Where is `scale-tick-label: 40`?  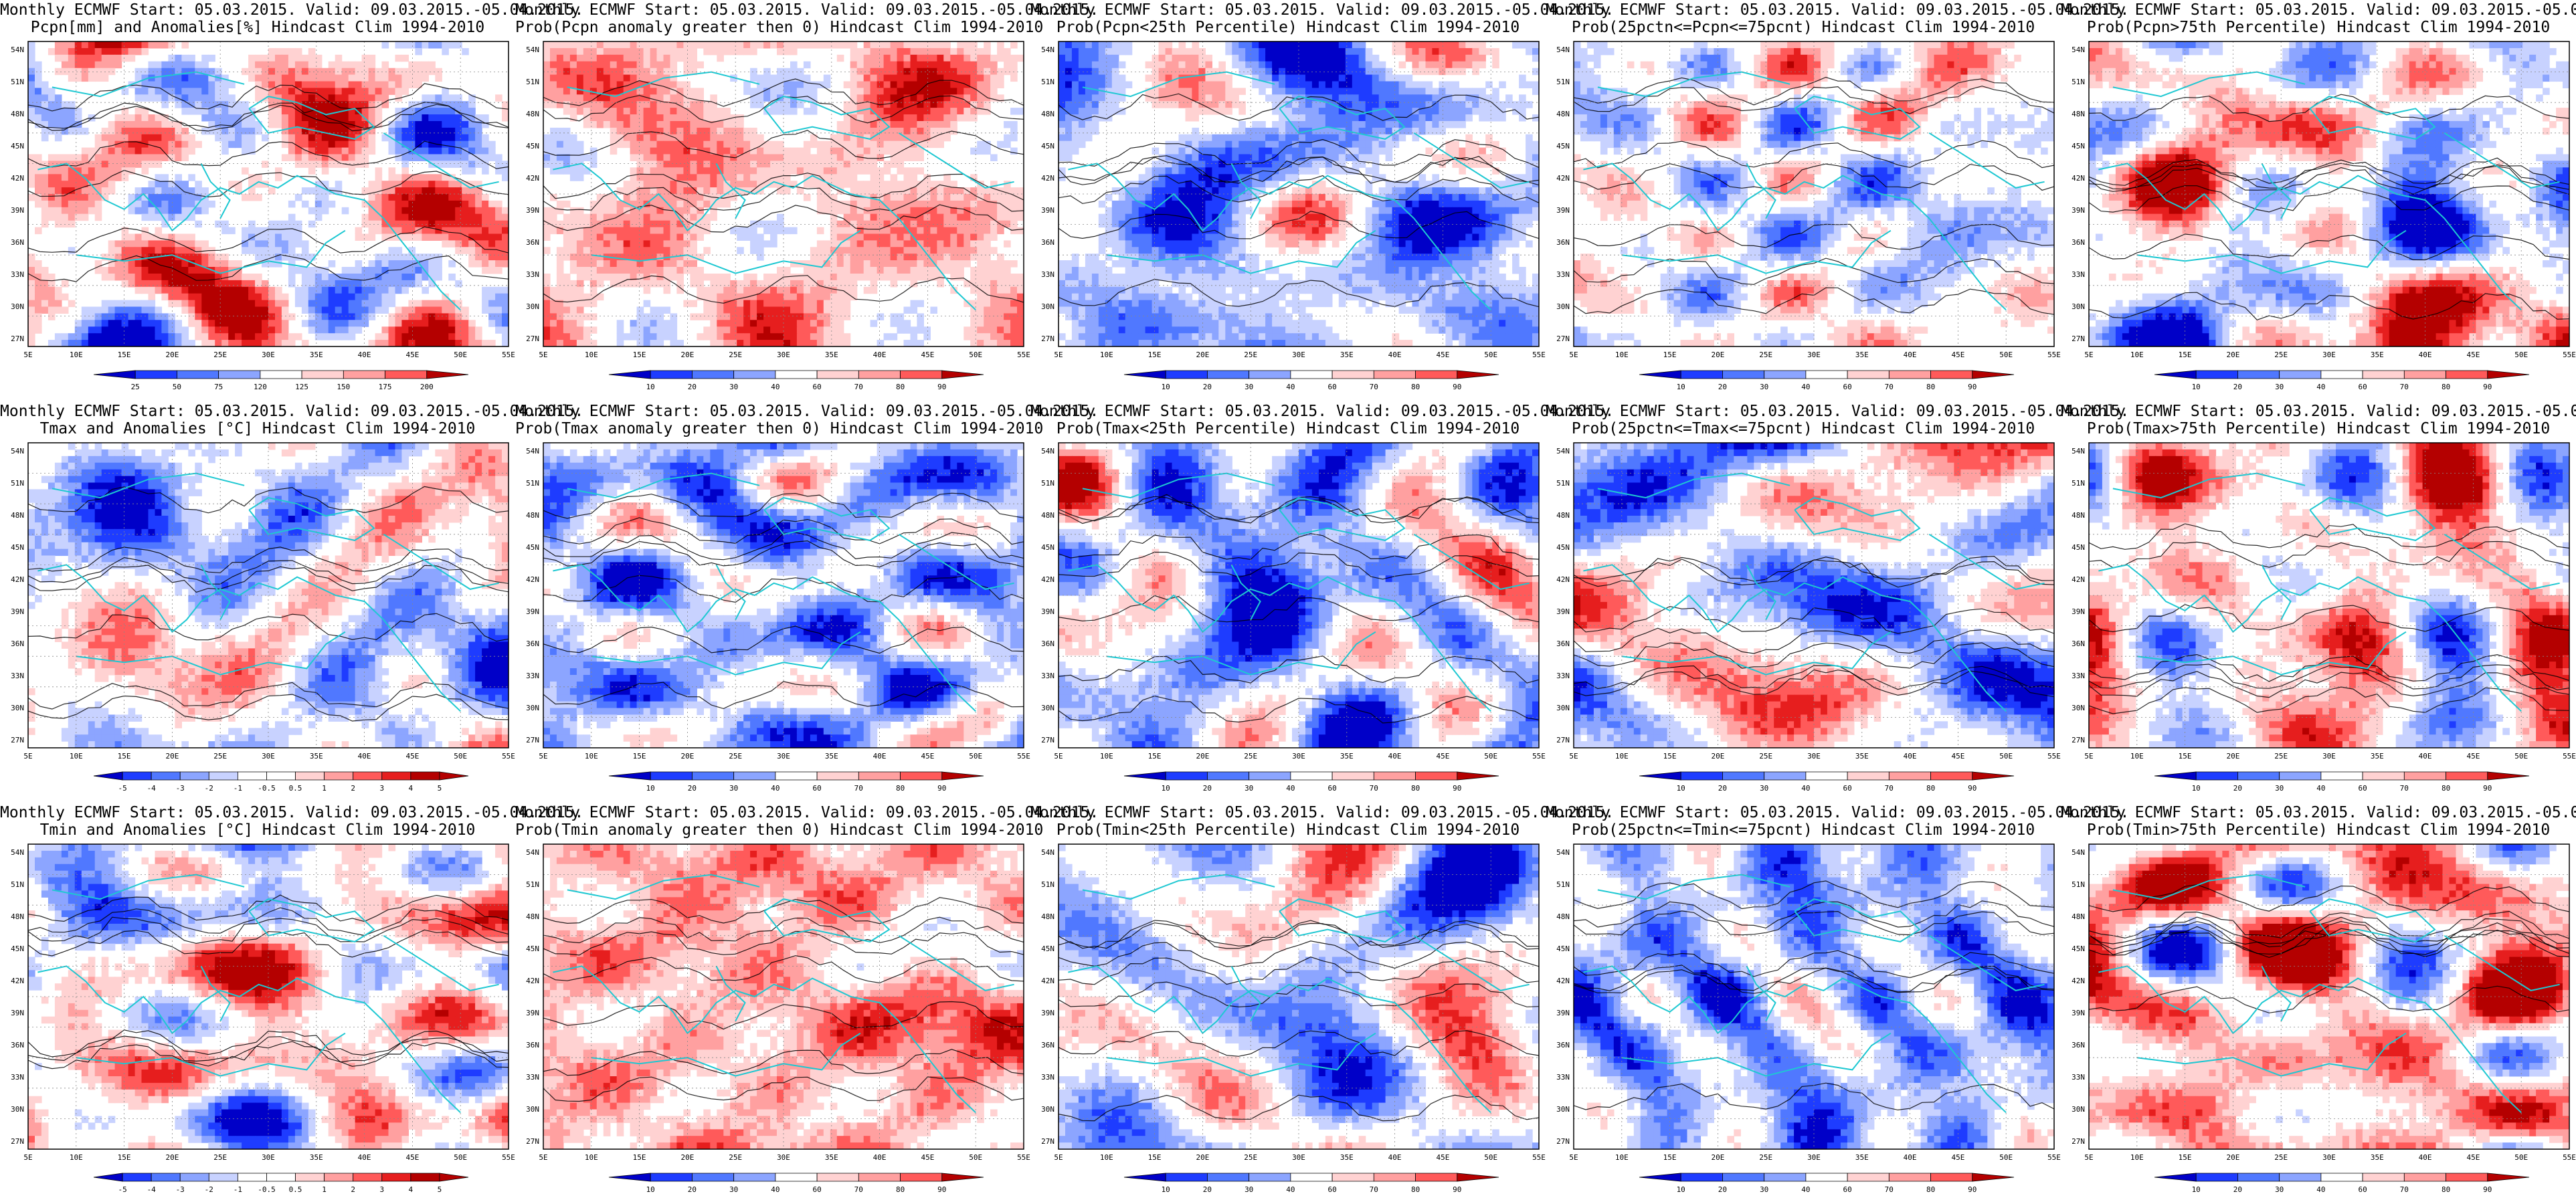
scale-tick-label: 40 is located at coordinates (775, 1189).